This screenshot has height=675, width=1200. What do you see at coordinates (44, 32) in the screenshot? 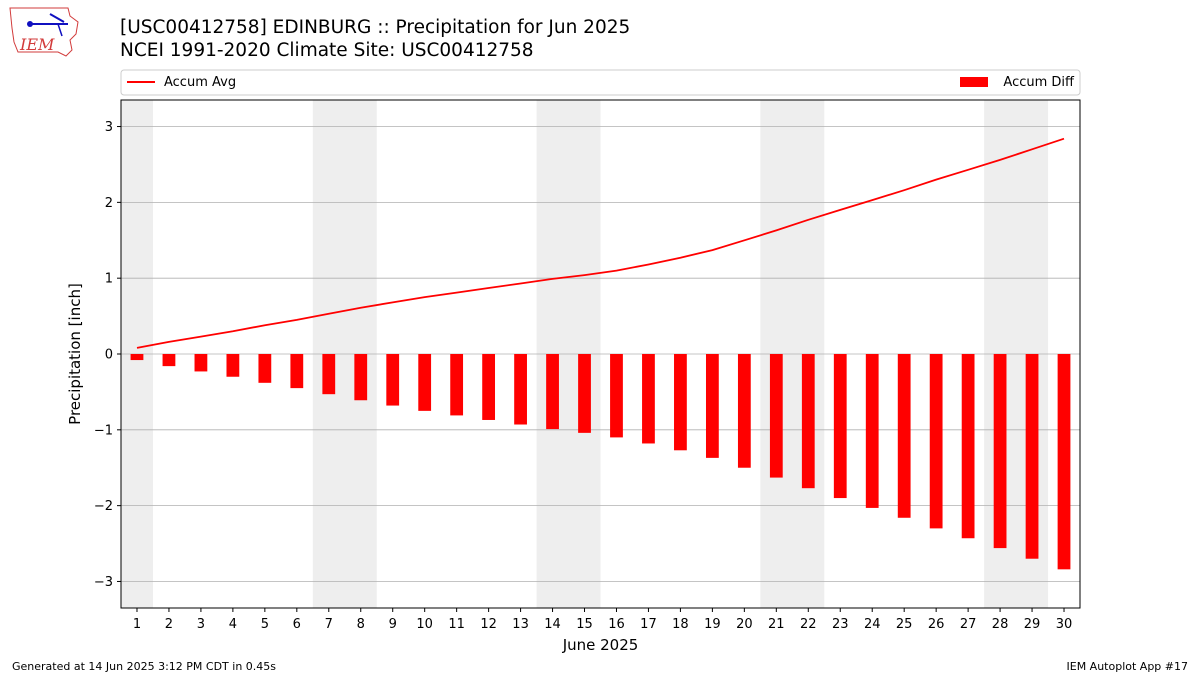
I see `iem-state-logo-icon: IEM` at bounding box center [44, 32].